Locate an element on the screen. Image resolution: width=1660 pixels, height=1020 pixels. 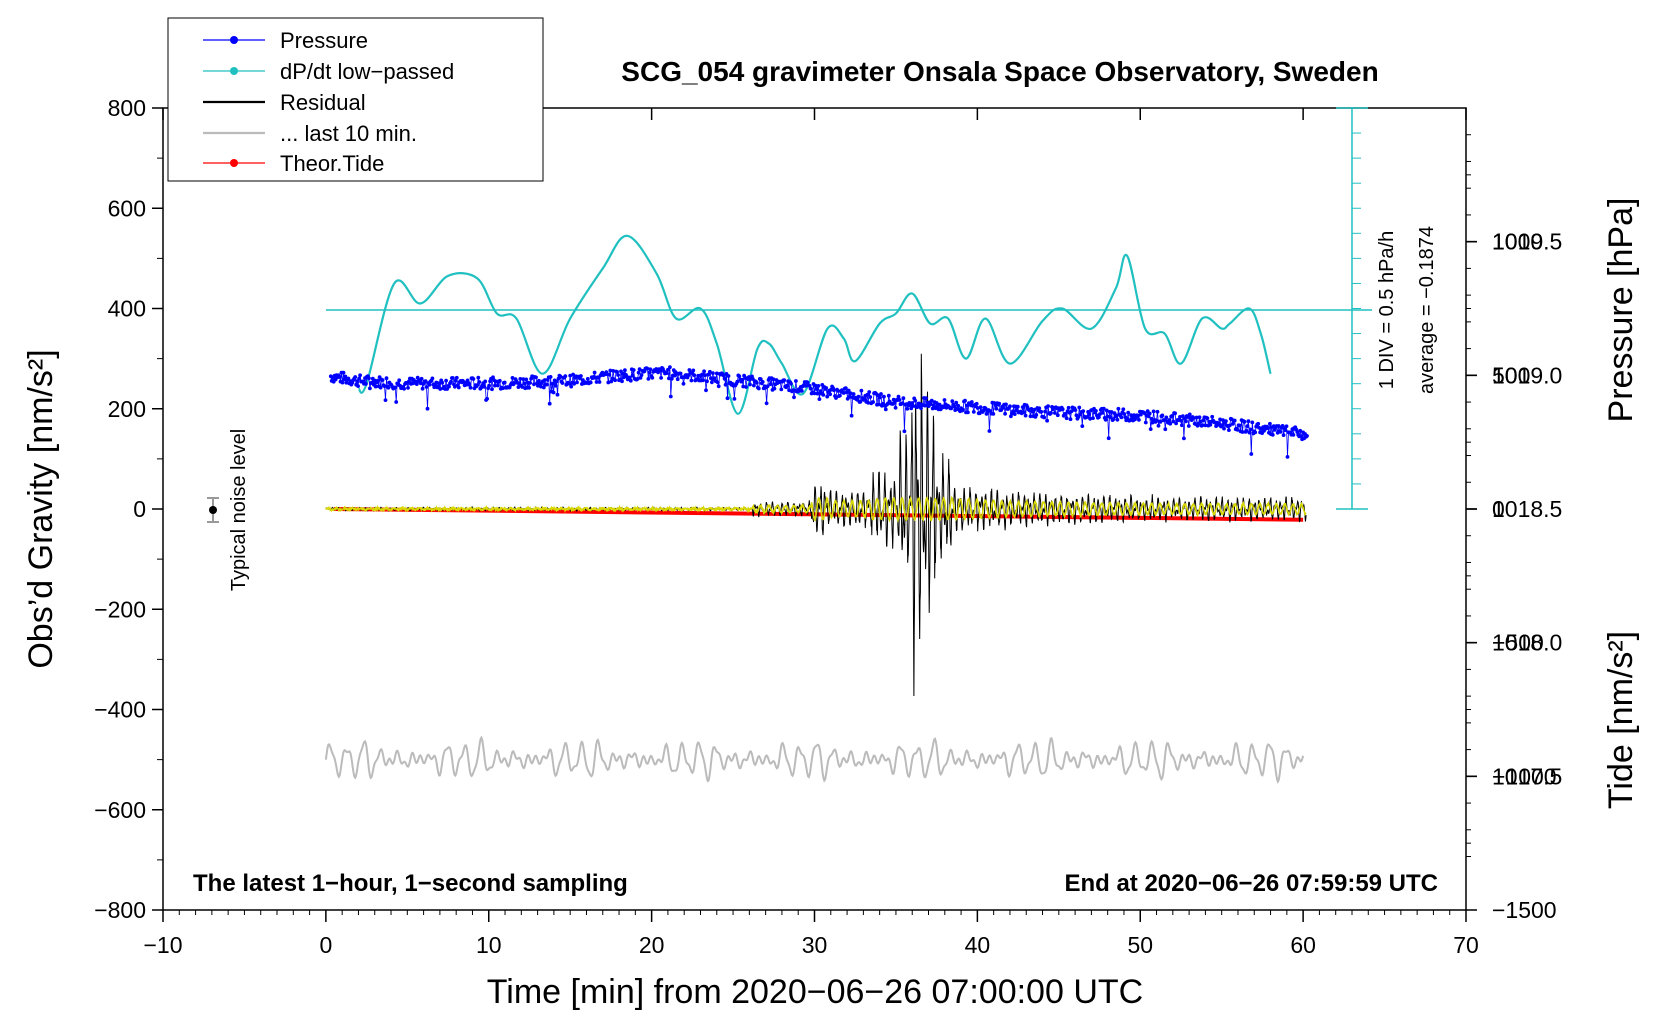
legend-label-pressure: Pressure is located at coordinates (324, 40).